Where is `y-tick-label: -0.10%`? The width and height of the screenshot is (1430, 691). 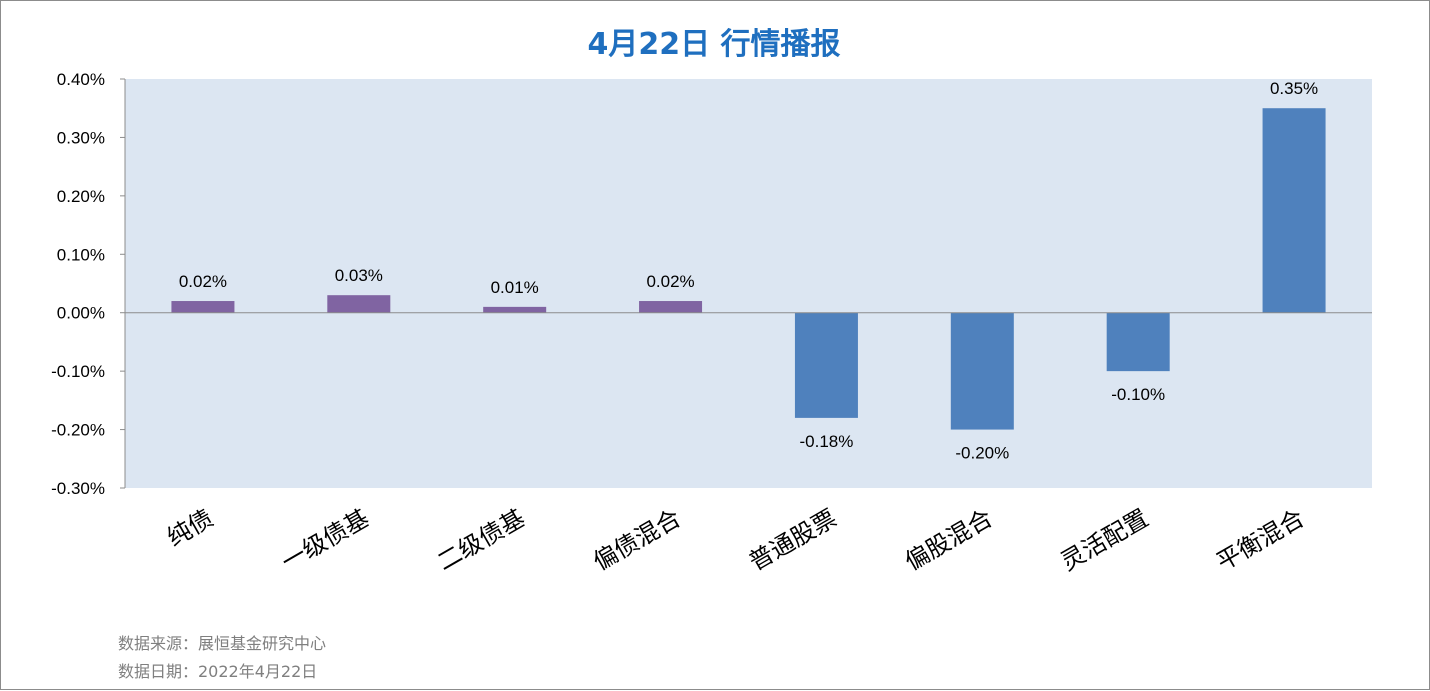
y-tick-label: -0.10% is located at coordinates (78, 371).